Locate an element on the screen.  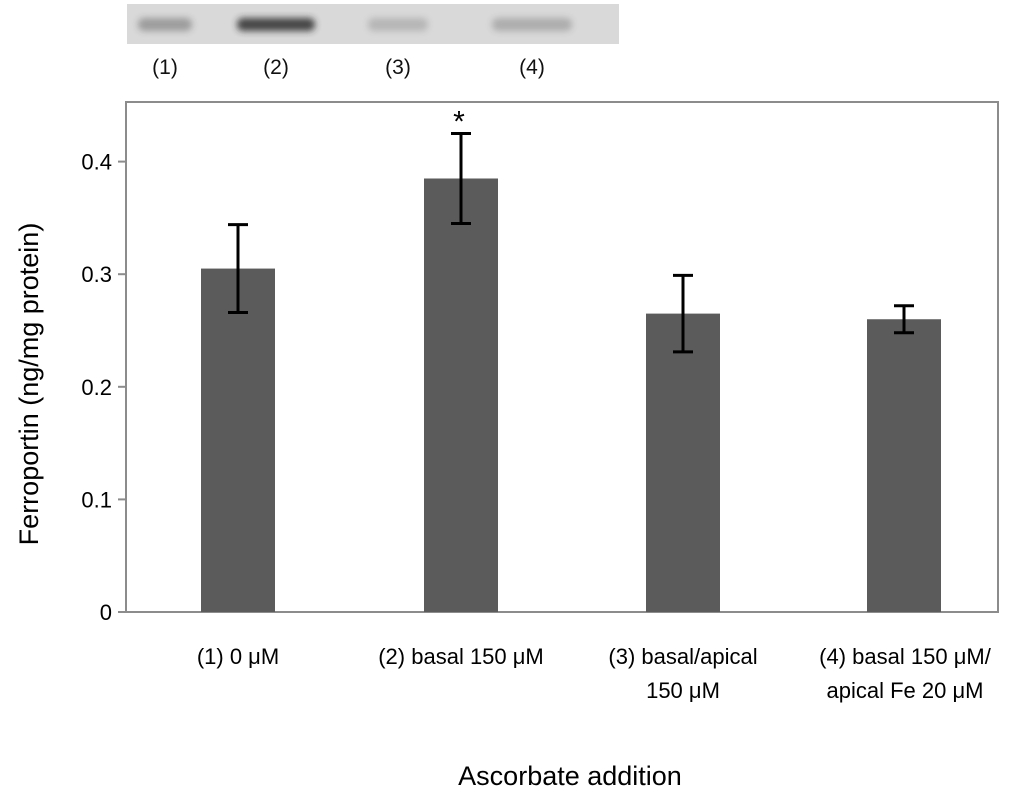
x-category-label: (3) basal/apical is located at coordinates (682, 656).